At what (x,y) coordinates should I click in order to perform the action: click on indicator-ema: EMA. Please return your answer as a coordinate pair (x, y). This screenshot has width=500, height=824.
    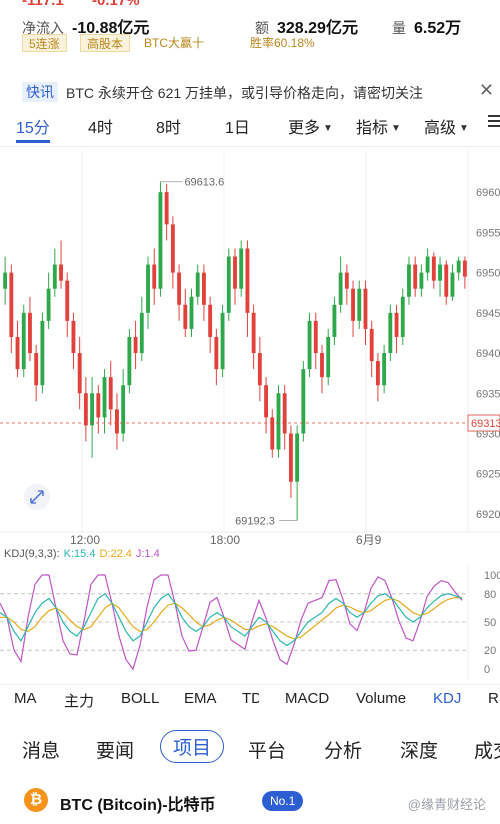
    Looking at the image, I should click on (200, 698).